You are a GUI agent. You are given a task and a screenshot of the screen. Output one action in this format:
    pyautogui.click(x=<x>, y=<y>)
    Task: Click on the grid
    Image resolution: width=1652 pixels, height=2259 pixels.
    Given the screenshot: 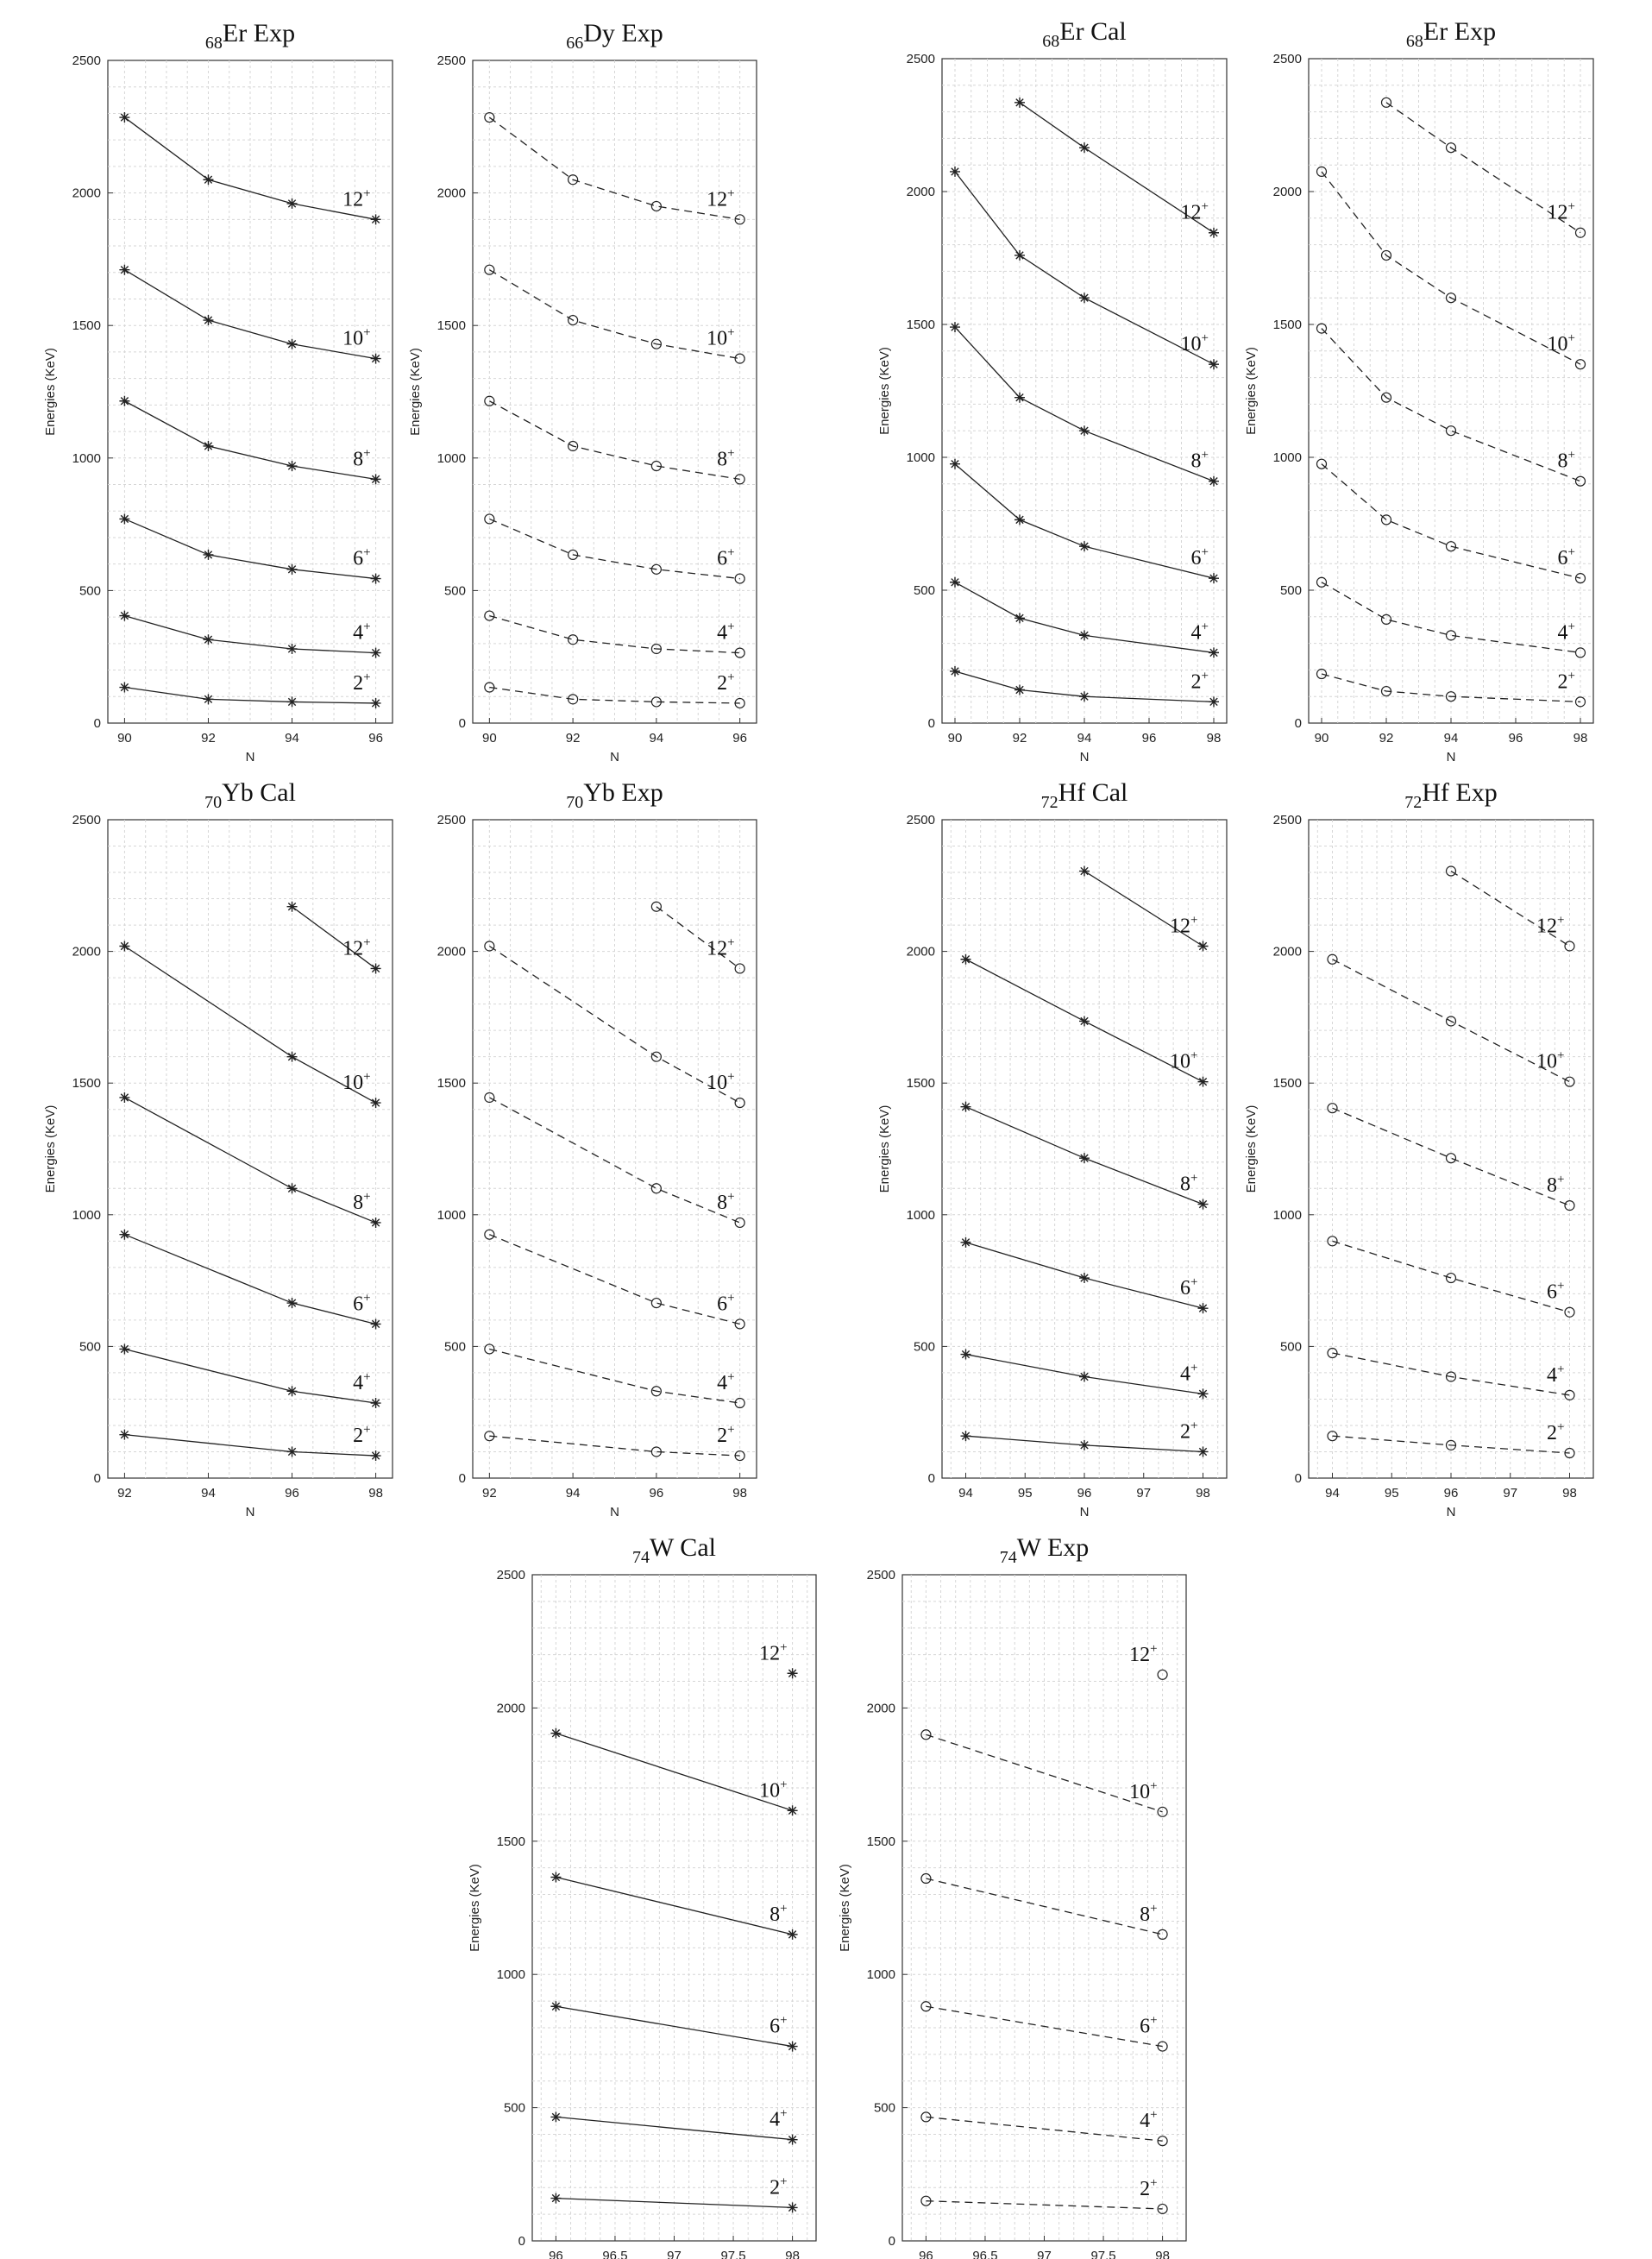 What is the action you would take?
    pyautogui.click(x=1044, y=1908)
    